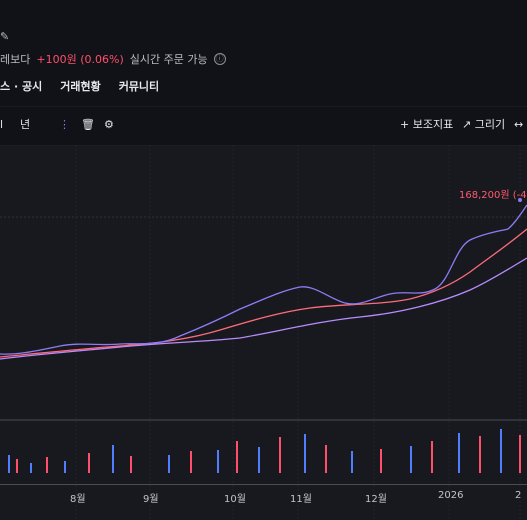  What do you see at coordinates (64, 124) in the screenshot?
I see `chart-type-icon: ⋮` at bounding box center [64, 124].